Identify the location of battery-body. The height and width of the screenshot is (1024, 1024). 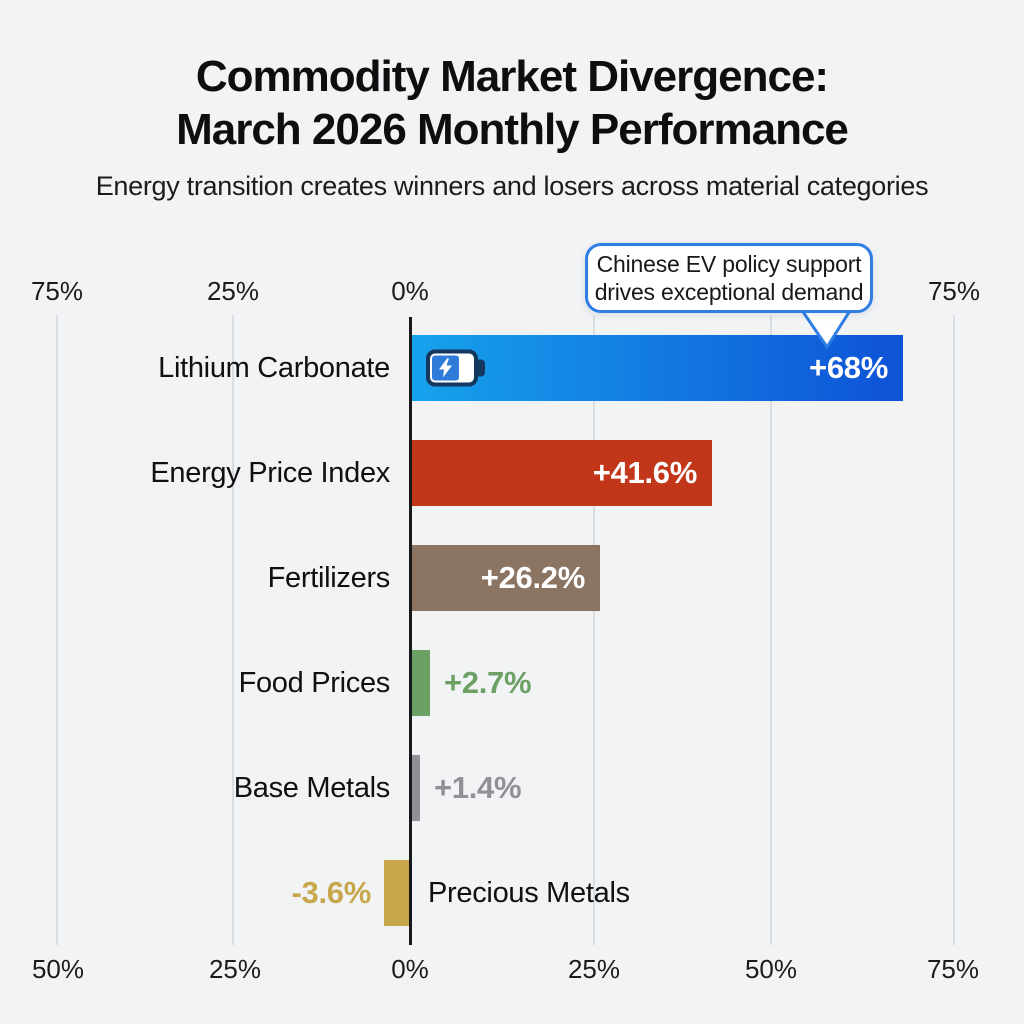
(452, 368).